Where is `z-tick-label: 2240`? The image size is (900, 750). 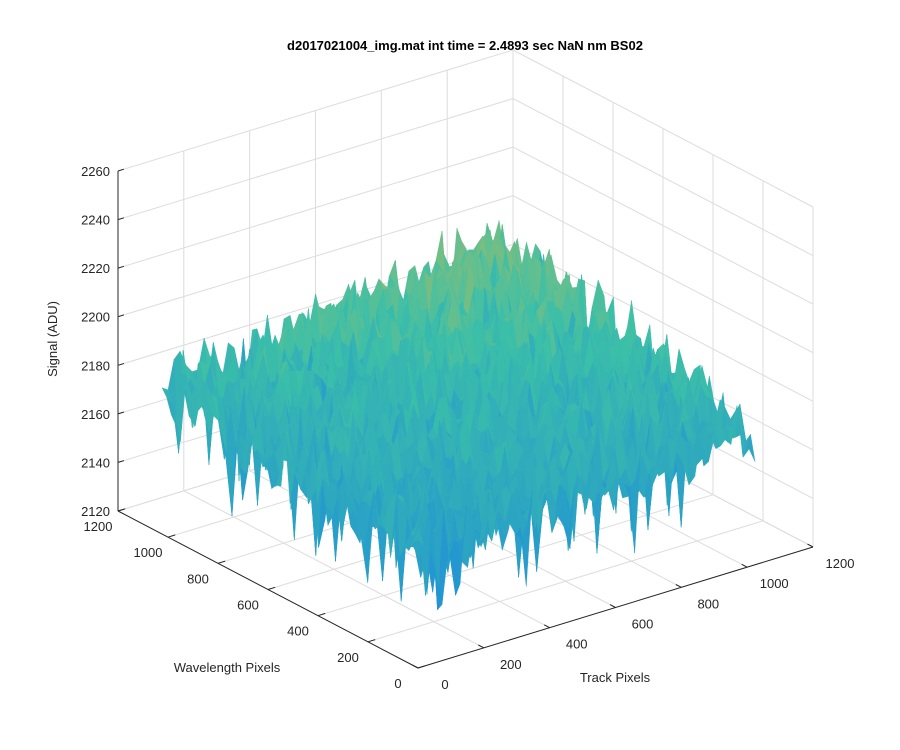 z-tick-label: 2240 is located at coordinates (95, 220).